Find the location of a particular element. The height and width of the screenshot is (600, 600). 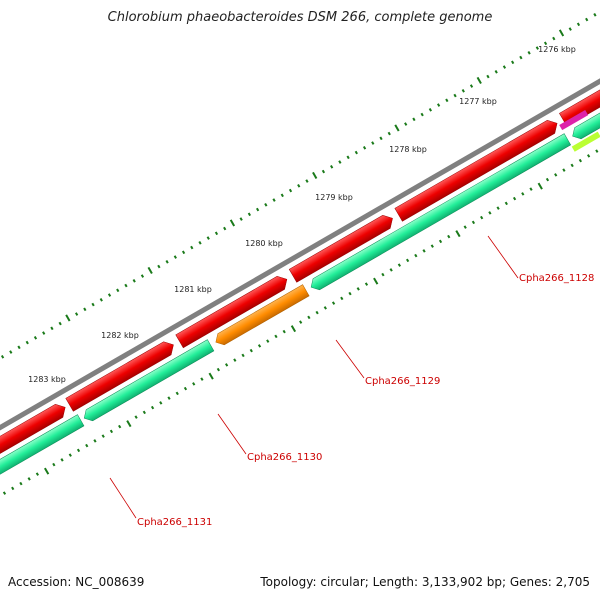

kbp-tick-label: 1278 kbp is located at coordinates (408, 149).